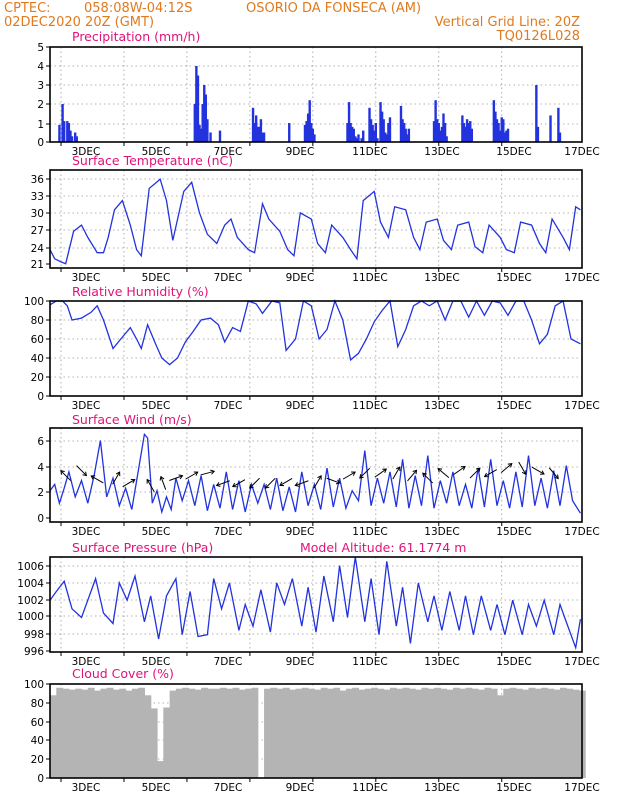  I want to click on x-tick-label: 7DEC, so click(228, 532).